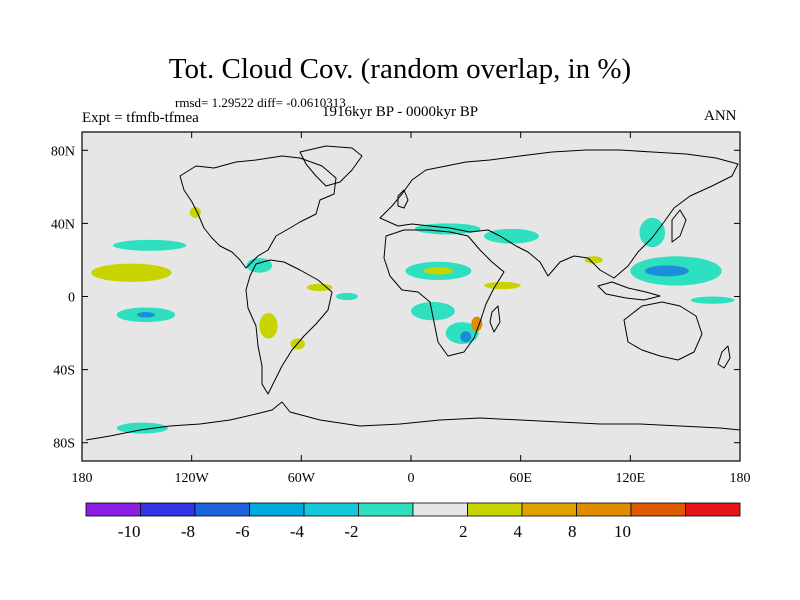 The width and height of the screenshot is (800, 600). What do you see at coordinates (400, 112) in the screenshot?
I see `period-label: 1916kyr BP - 0000kyr BP` at bounding box center [400, 112].